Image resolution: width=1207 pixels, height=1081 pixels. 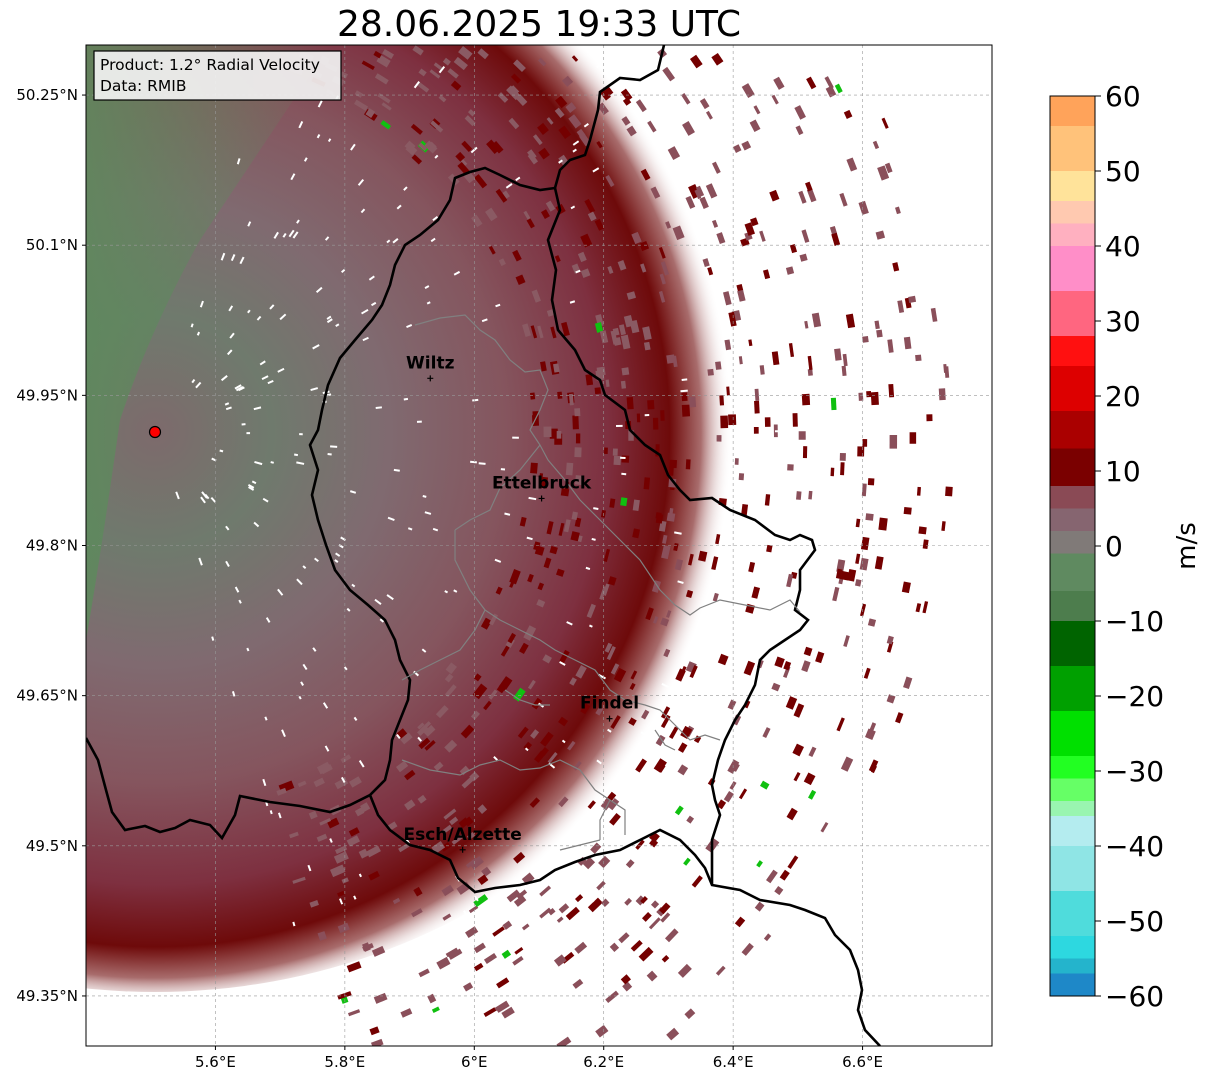 What do you see at coordinates (344, 1062) in the screenshot?
I see `lon-tick-label: 5.8°E` at bounding box center [344, 1062].